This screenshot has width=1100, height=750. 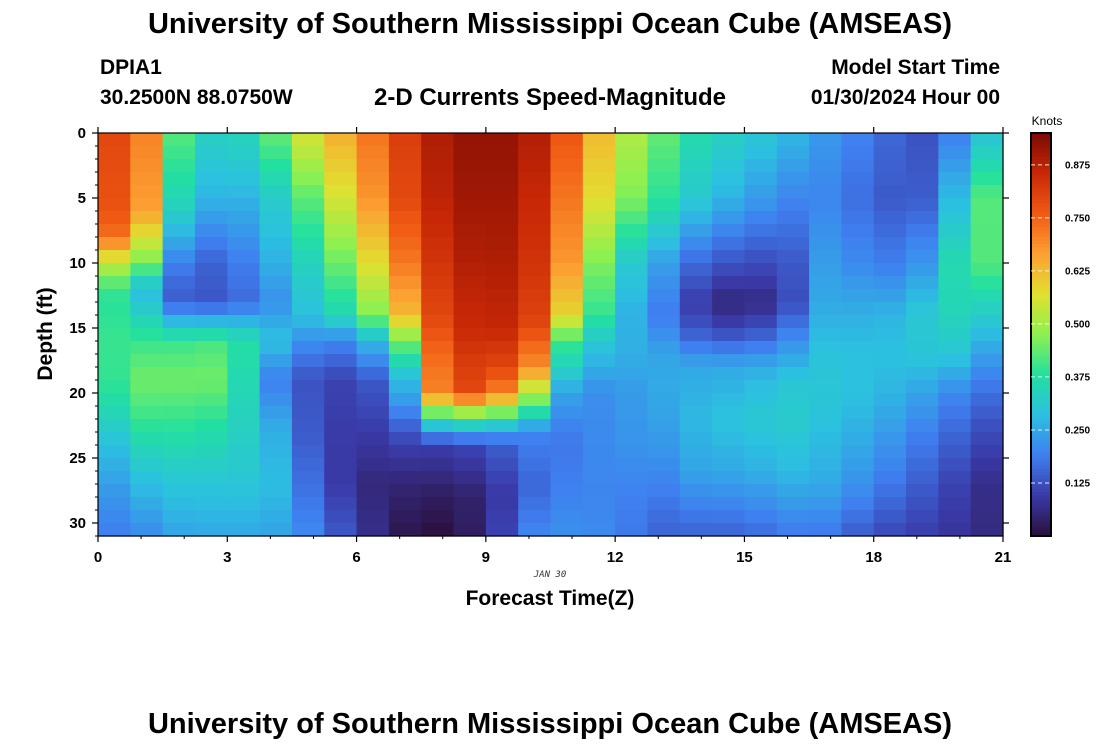 I want to click on colorbar: 0.125 0.250 0.375 0.500 0.625 0.750 0.875, so click(x=1060, y=334).